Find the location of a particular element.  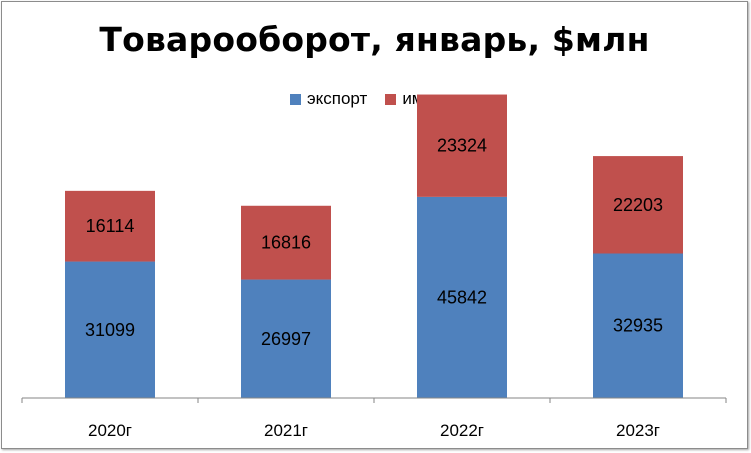

data-label-import-2: 16816 is located at coordinates (286, 243).